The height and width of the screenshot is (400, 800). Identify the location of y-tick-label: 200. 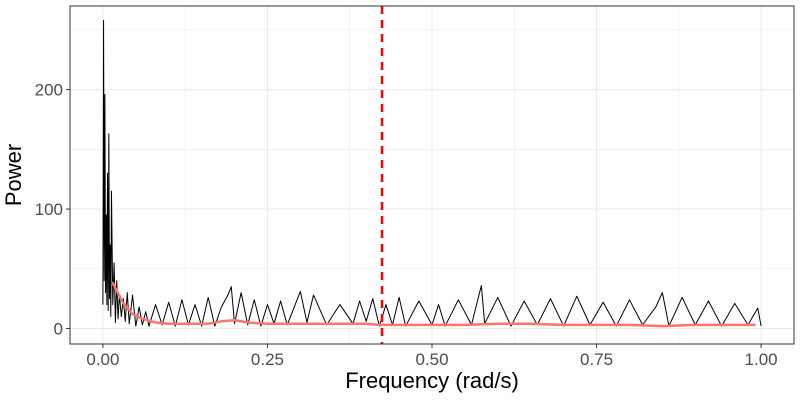
(49, 90).